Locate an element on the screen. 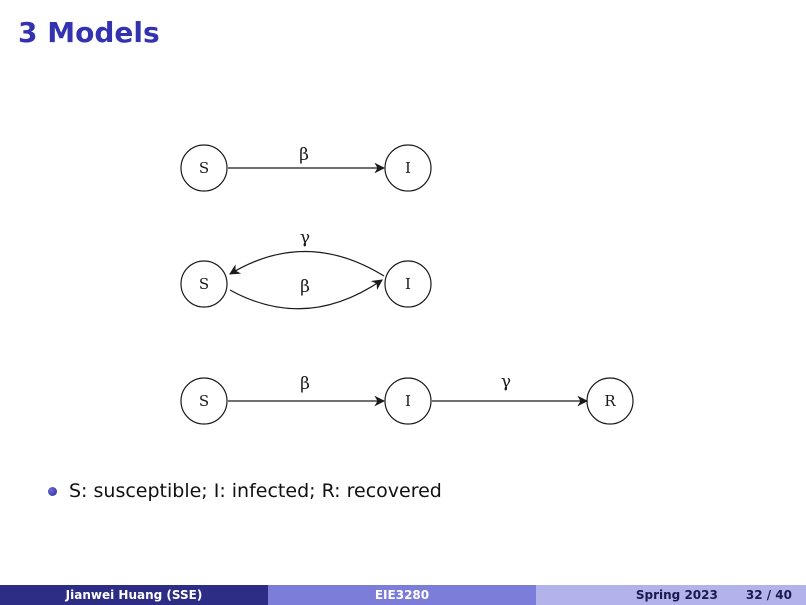 The image size is (806, 605). edge-s-to-i is located at coordinates (306, 294).